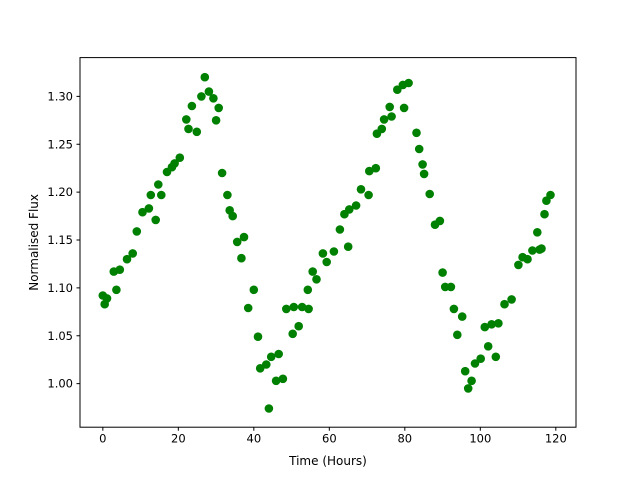 This screenshot has height=480, width=640. Describe the element at coordinates (60, 144) in the screenshot. I see `y-tick-label: 1.25` at that location.